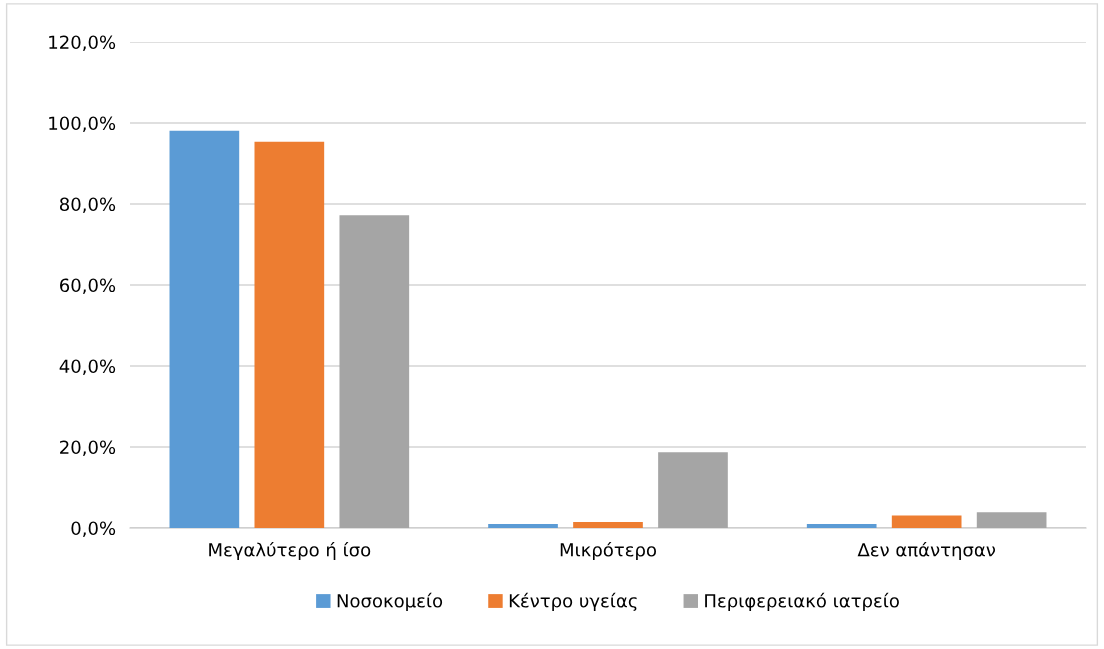 The width and height of the screenshot is (1104, 649). I want to click on legend-label: Νοσοκομείο, so click(390, 602).